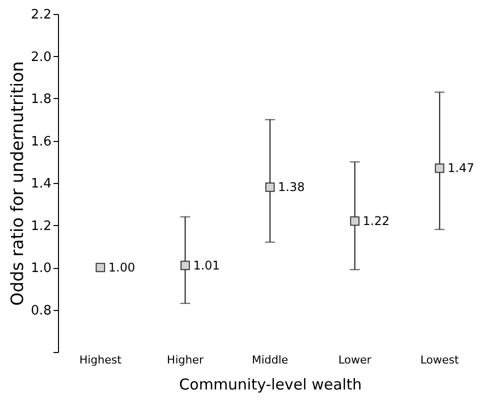 The image size is (490, 400). I want to click on y-tick-label: 2.0, so click(41, 57).